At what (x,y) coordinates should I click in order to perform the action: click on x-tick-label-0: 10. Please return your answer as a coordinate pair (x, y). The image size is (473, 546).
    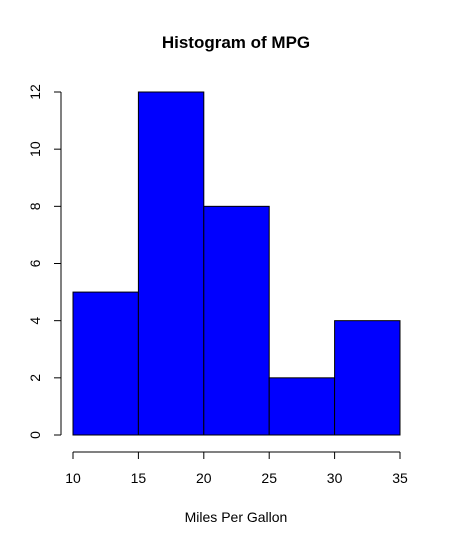
    Looking at the image, I should click on (73, 478).